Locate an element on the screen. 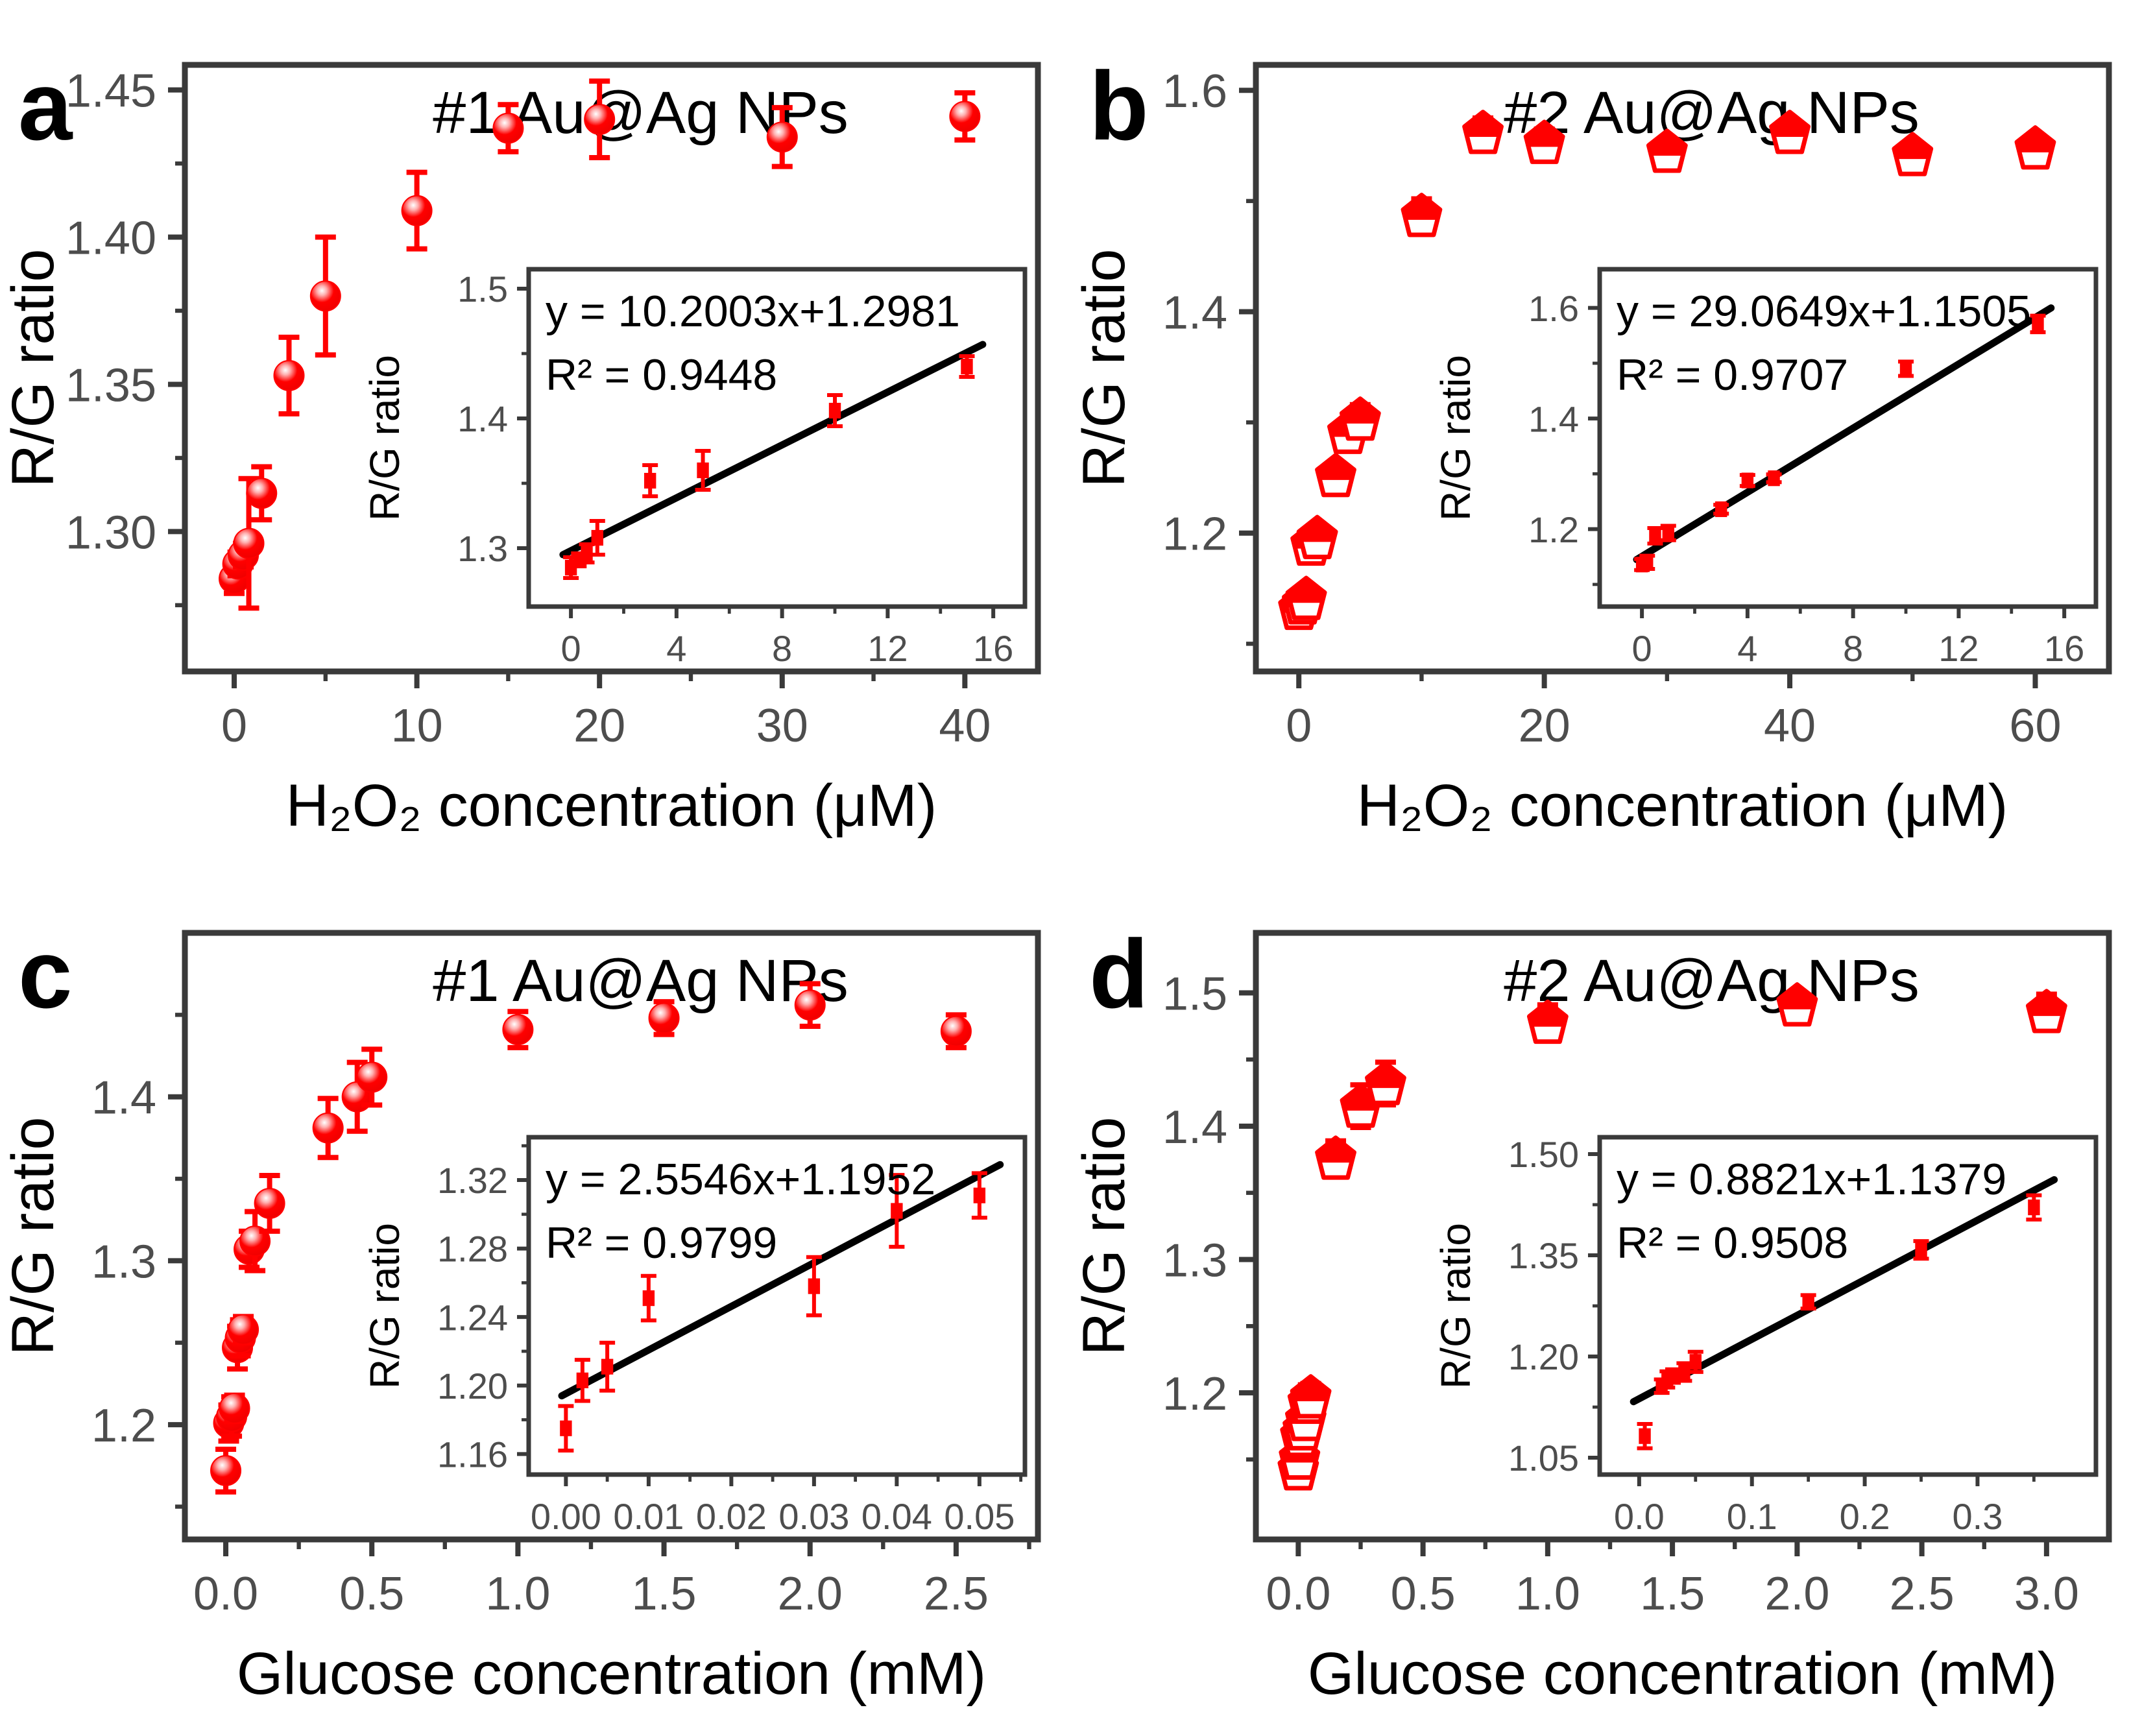 This screenshot has height=1736, width=2142. x-tick-label: 0.04 is located at coordinates (897, 1516).